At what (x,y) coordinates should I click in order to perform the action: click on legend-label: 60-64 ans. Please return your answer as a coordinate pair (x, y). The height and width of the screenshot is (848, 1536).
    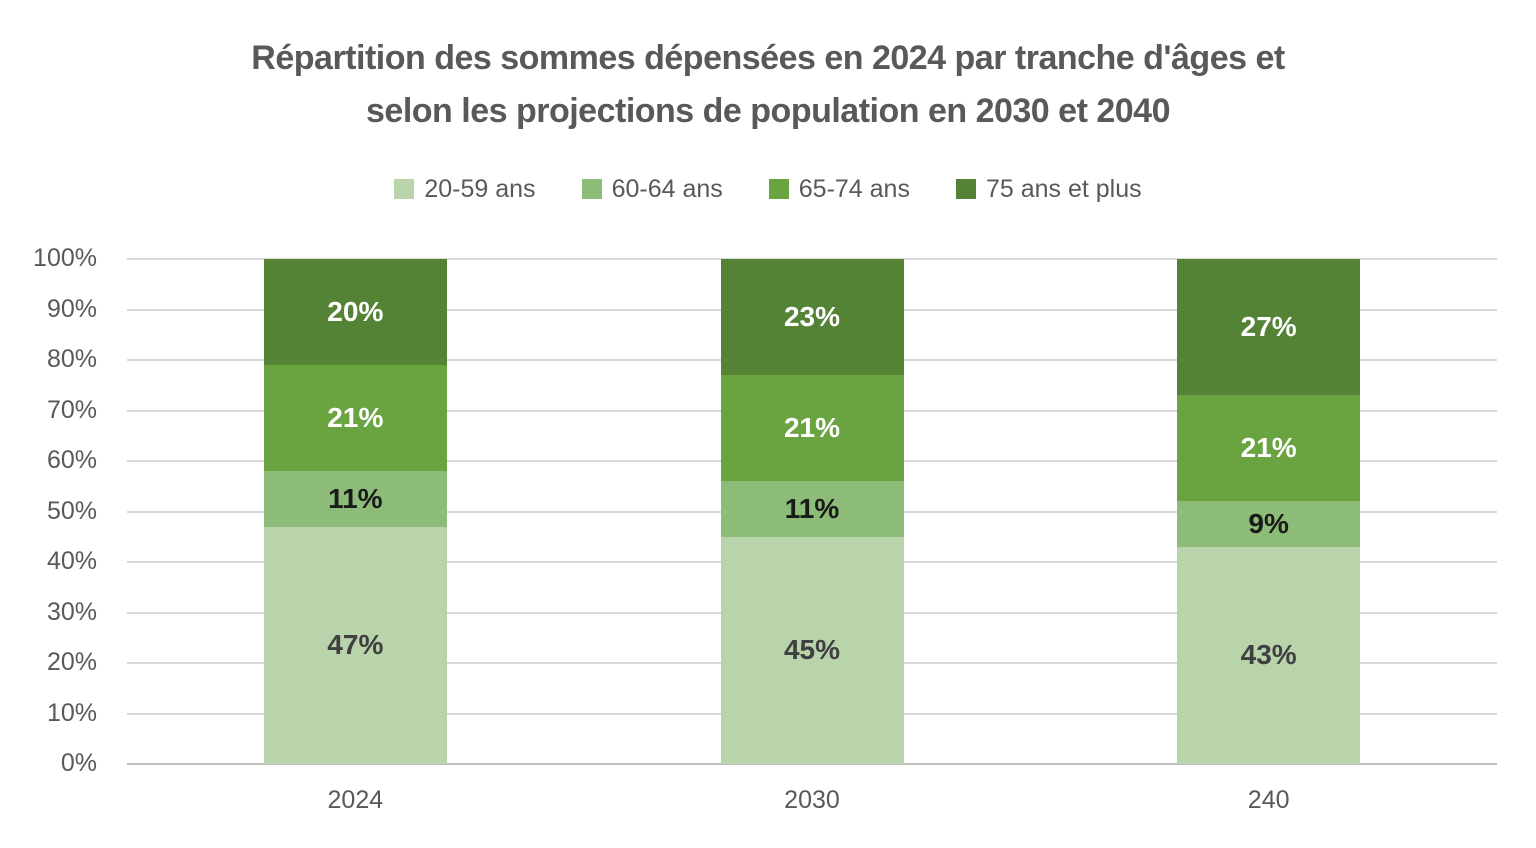
    Looking at the image, I should click on (667, 188).